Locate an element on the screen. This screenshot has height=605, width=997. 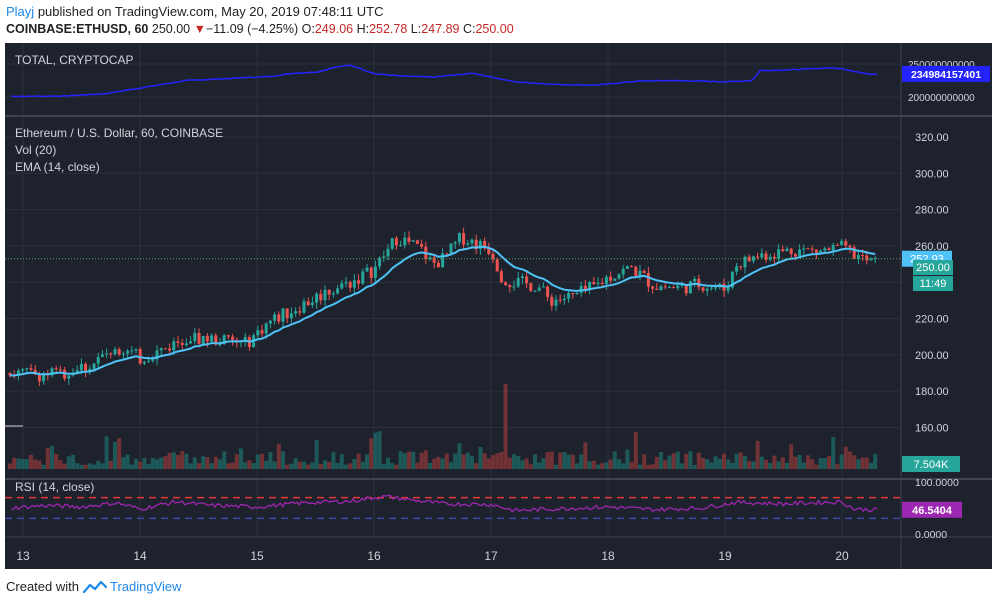
ema-indicator-label: EMA (14, close) is located at coordinates (57, 167).